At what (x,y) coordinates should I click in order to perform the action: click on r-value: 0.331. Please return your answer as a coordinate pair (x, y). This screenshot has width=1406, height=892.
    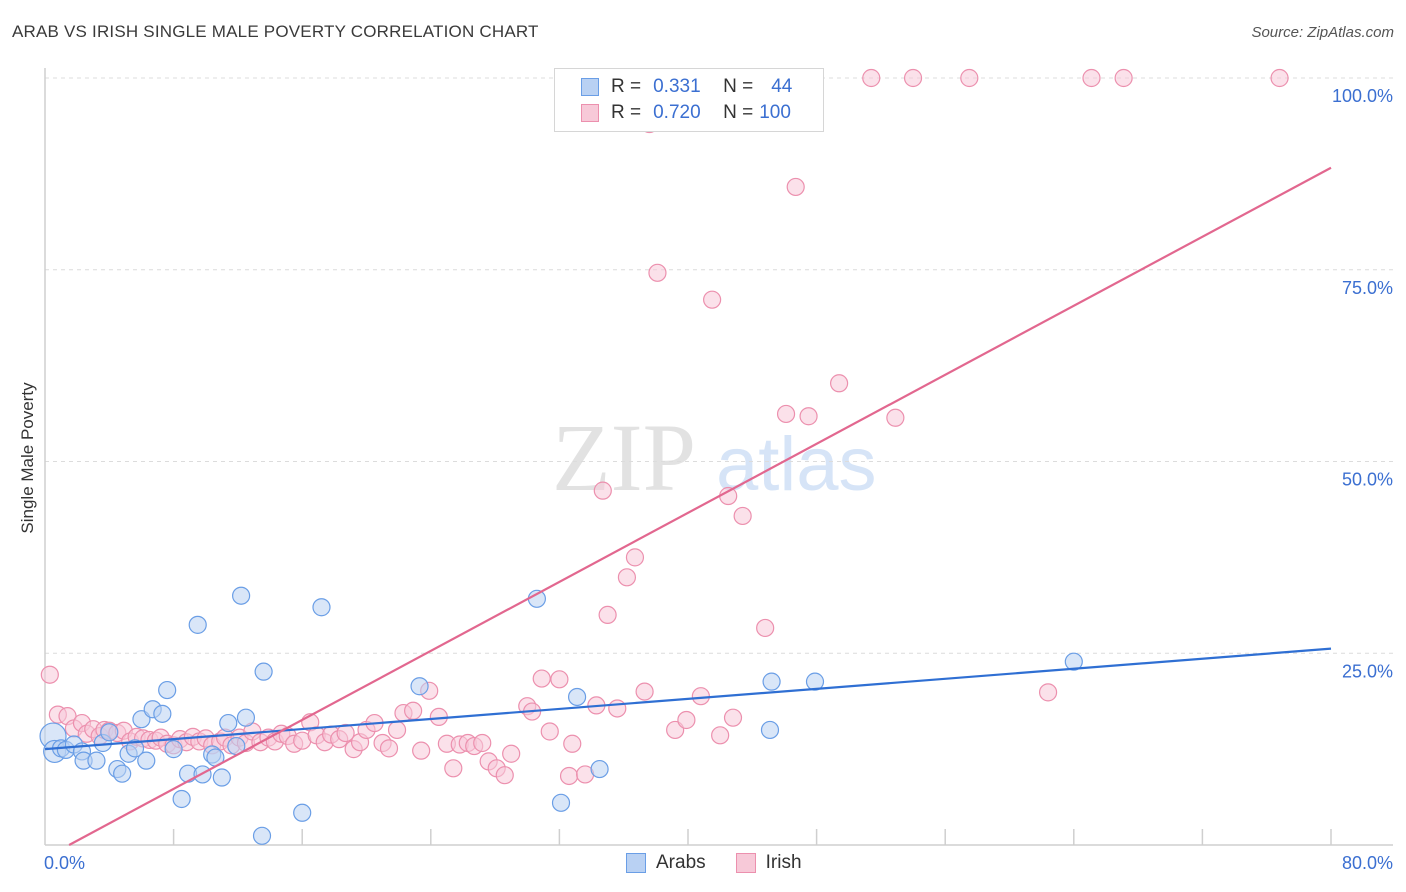
    Looking at the image, I should click on (677, 86).